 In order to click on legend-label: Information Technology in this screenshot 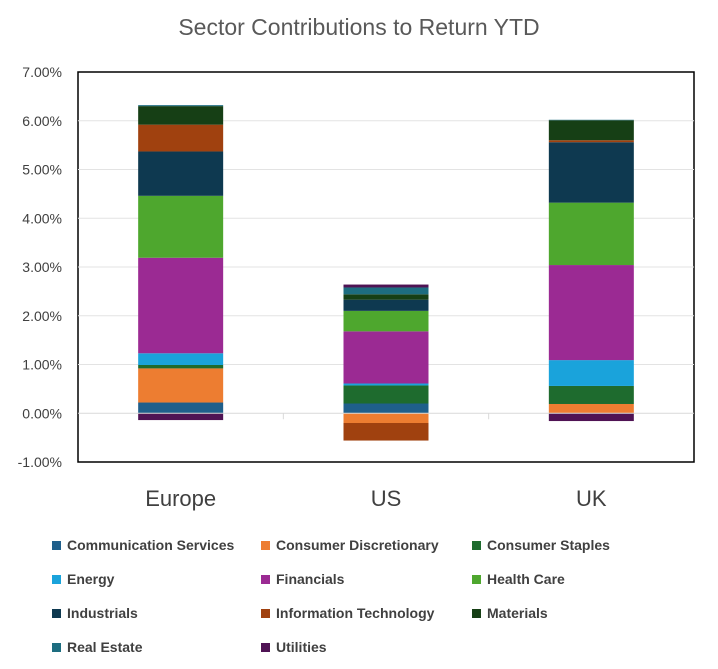, I will do `click(355, 613)`.